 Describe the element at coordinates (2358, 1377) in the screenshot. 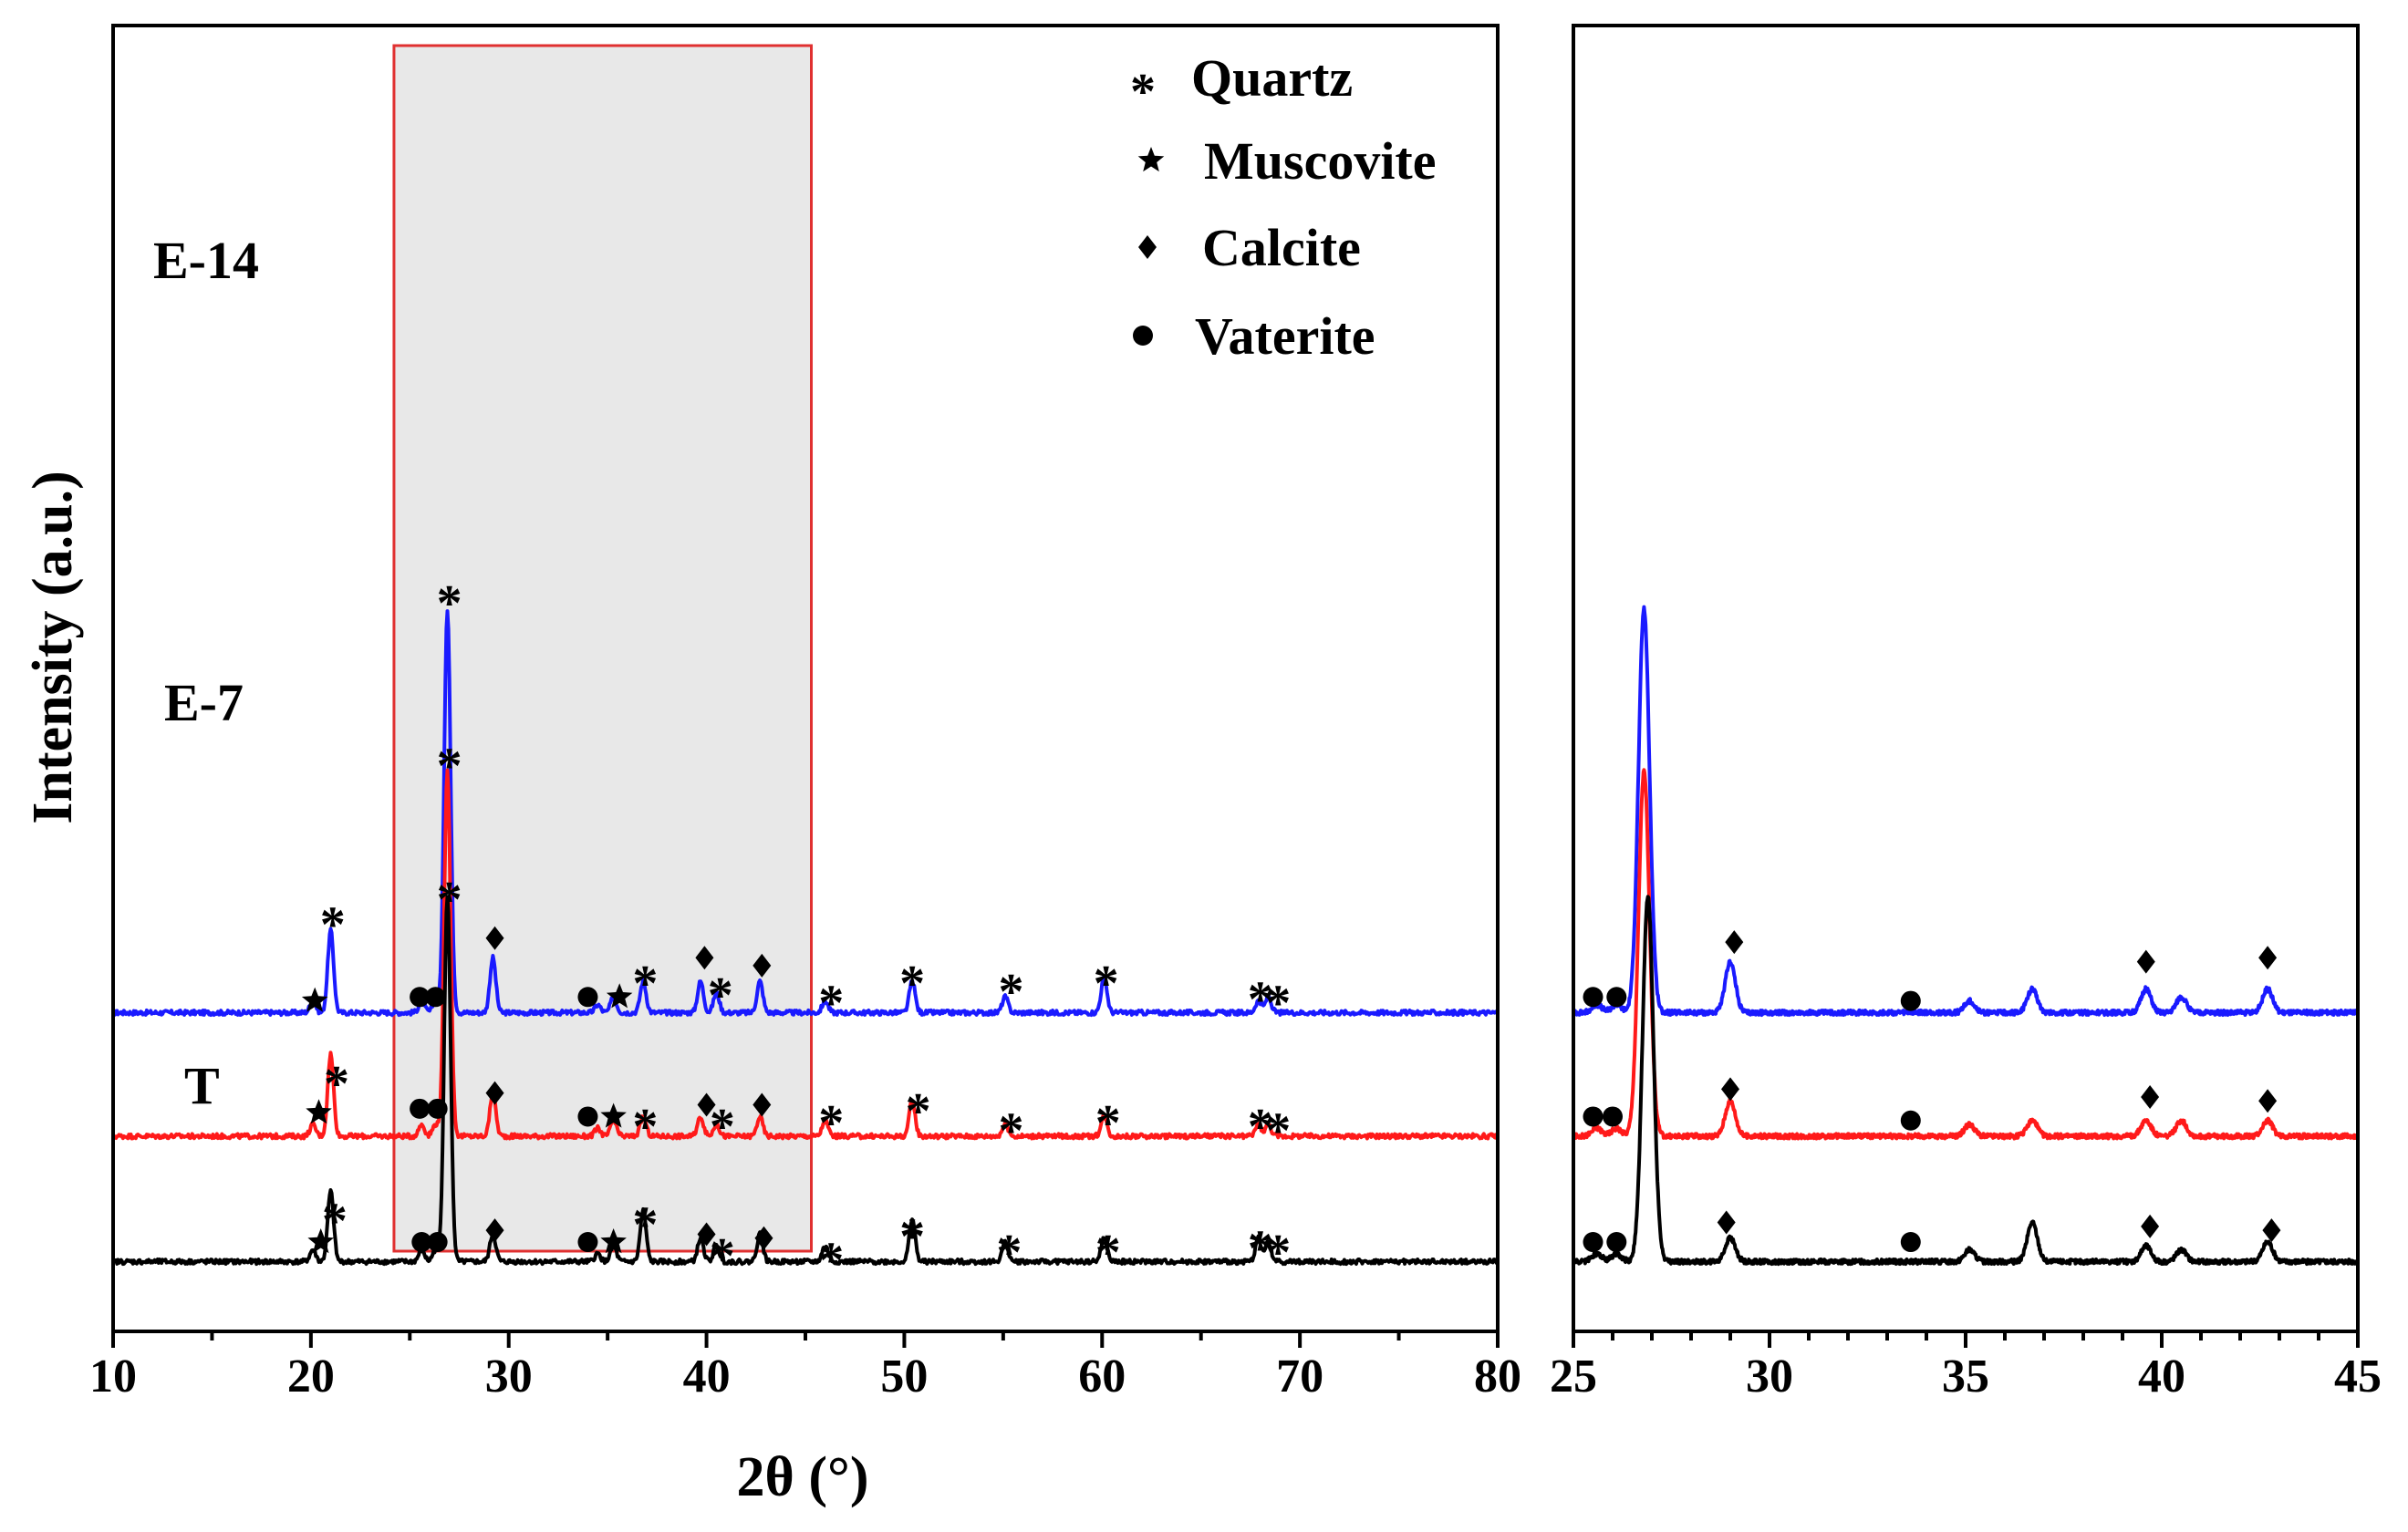

I see `x-tick-label: 45` at that location.